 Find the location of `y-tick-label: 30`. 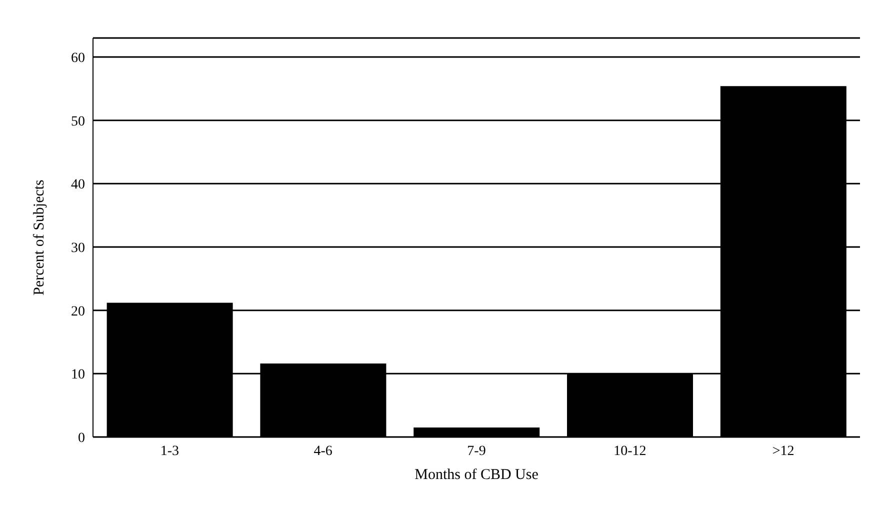

y-tick-label: 30 is located at coordinates (78, 248).